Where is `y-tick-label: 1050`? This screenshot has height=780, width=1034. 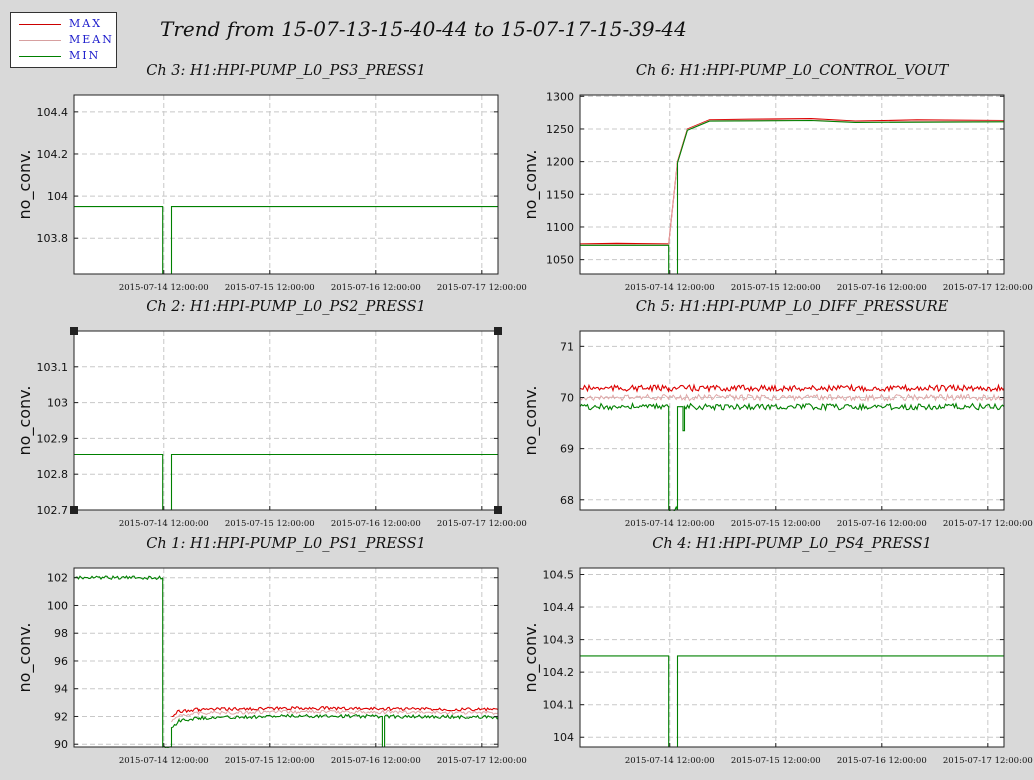
y-tick-label: 1050 is located at coordinates (560, 260).